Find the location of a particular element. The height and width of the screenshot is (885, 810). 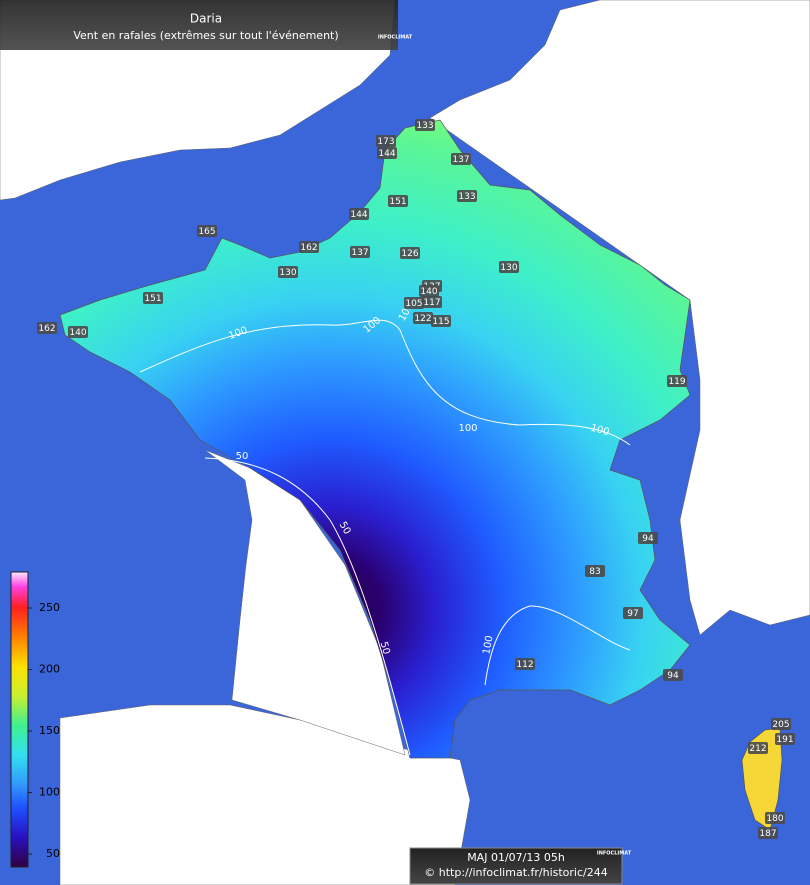

station: 205 is located at coordinates (781, 724).